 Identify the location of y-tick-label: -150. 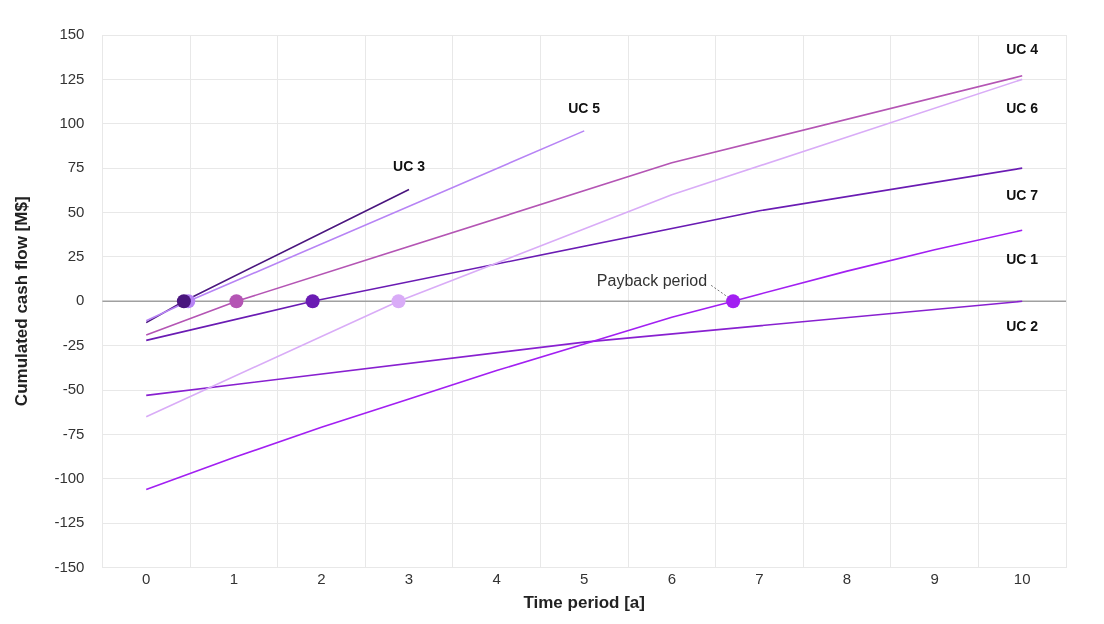
(69, 566).